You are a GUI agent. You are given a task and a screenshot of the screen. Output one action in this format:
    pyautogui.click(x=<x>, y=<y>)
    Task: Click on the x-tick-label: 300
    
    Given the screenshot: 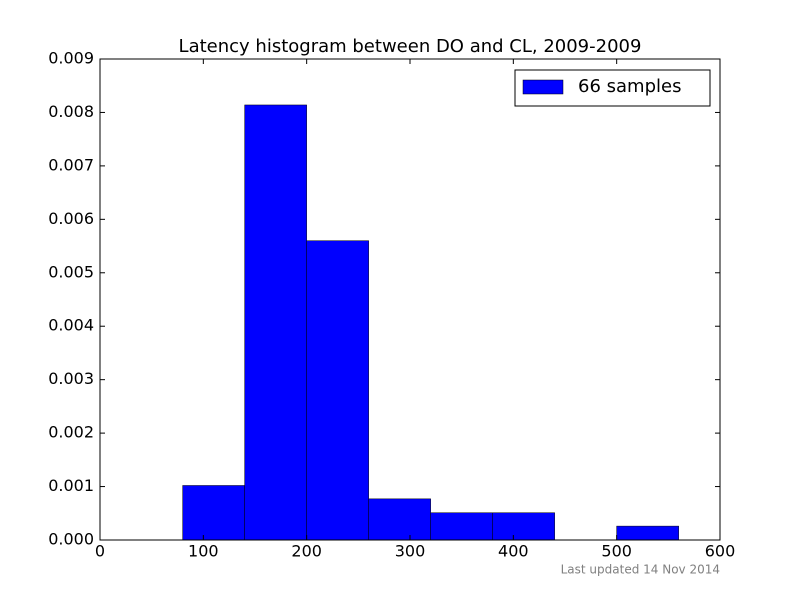 What is the action you would take?
    pyautogui.click(x=410, y=551)
    